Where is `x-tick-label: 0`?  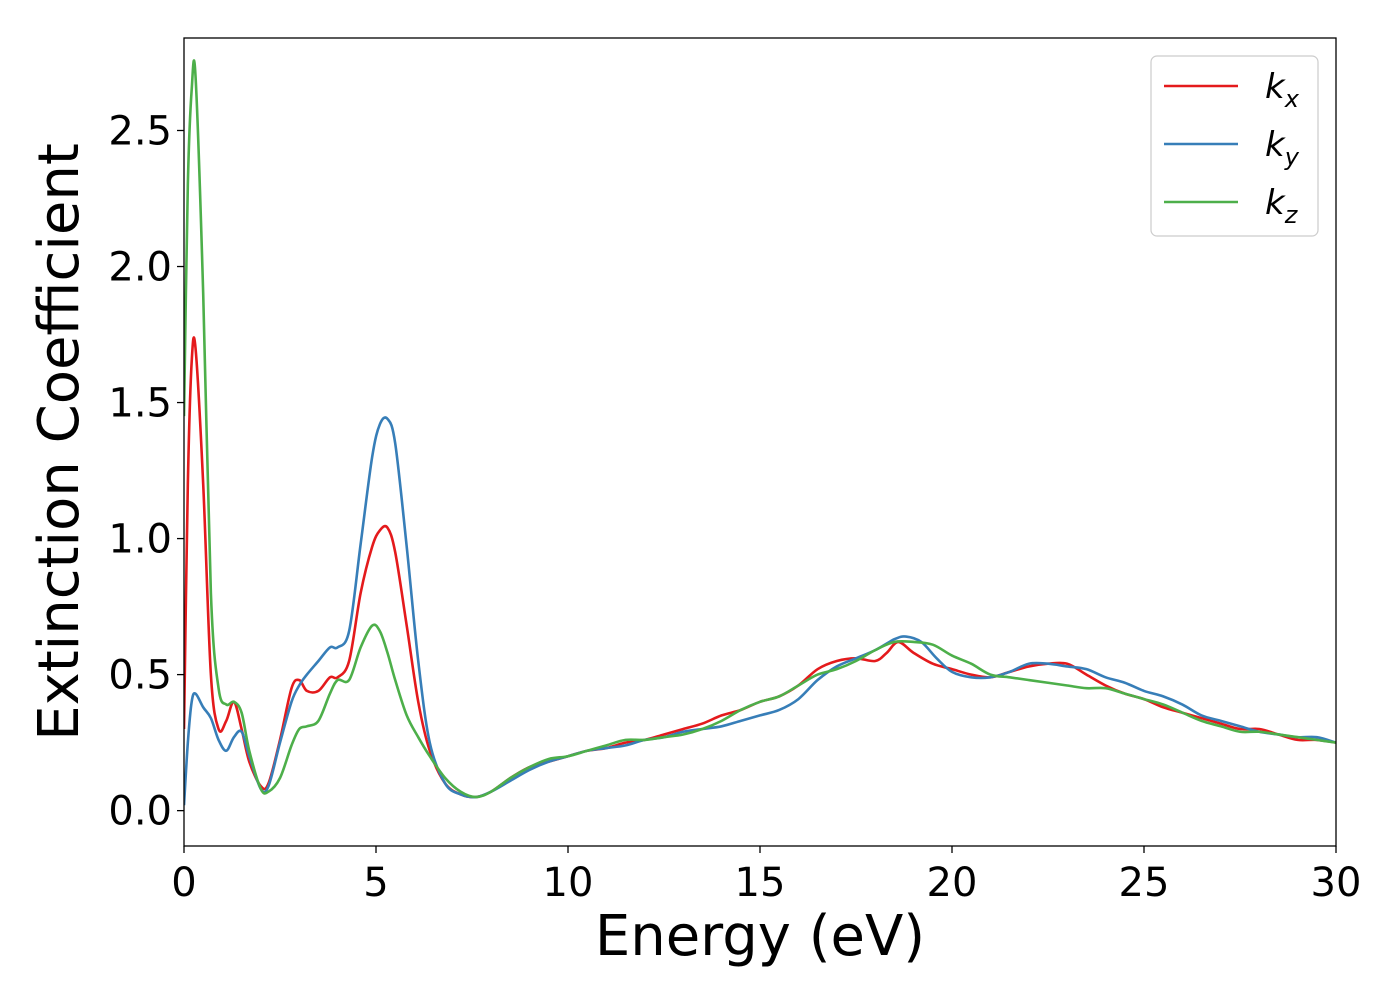 x-tick-label: 0 is located at coordinates (183, 883).